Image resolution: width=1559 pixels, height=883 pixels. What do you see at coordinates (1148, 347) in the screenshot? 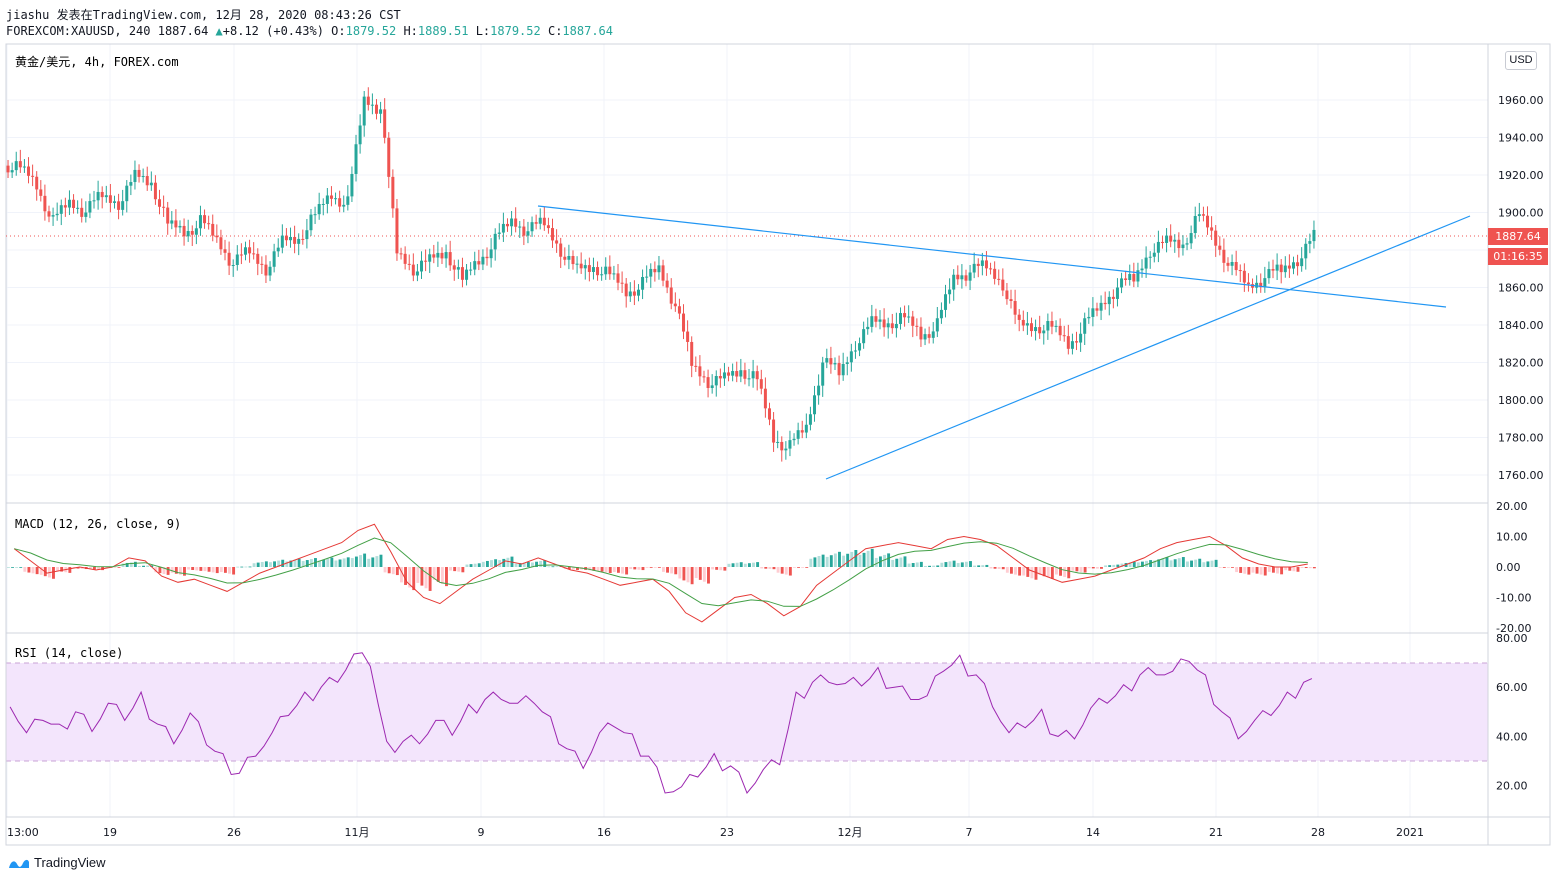
I see `trendline-support` at bounding box center [1148, 347].